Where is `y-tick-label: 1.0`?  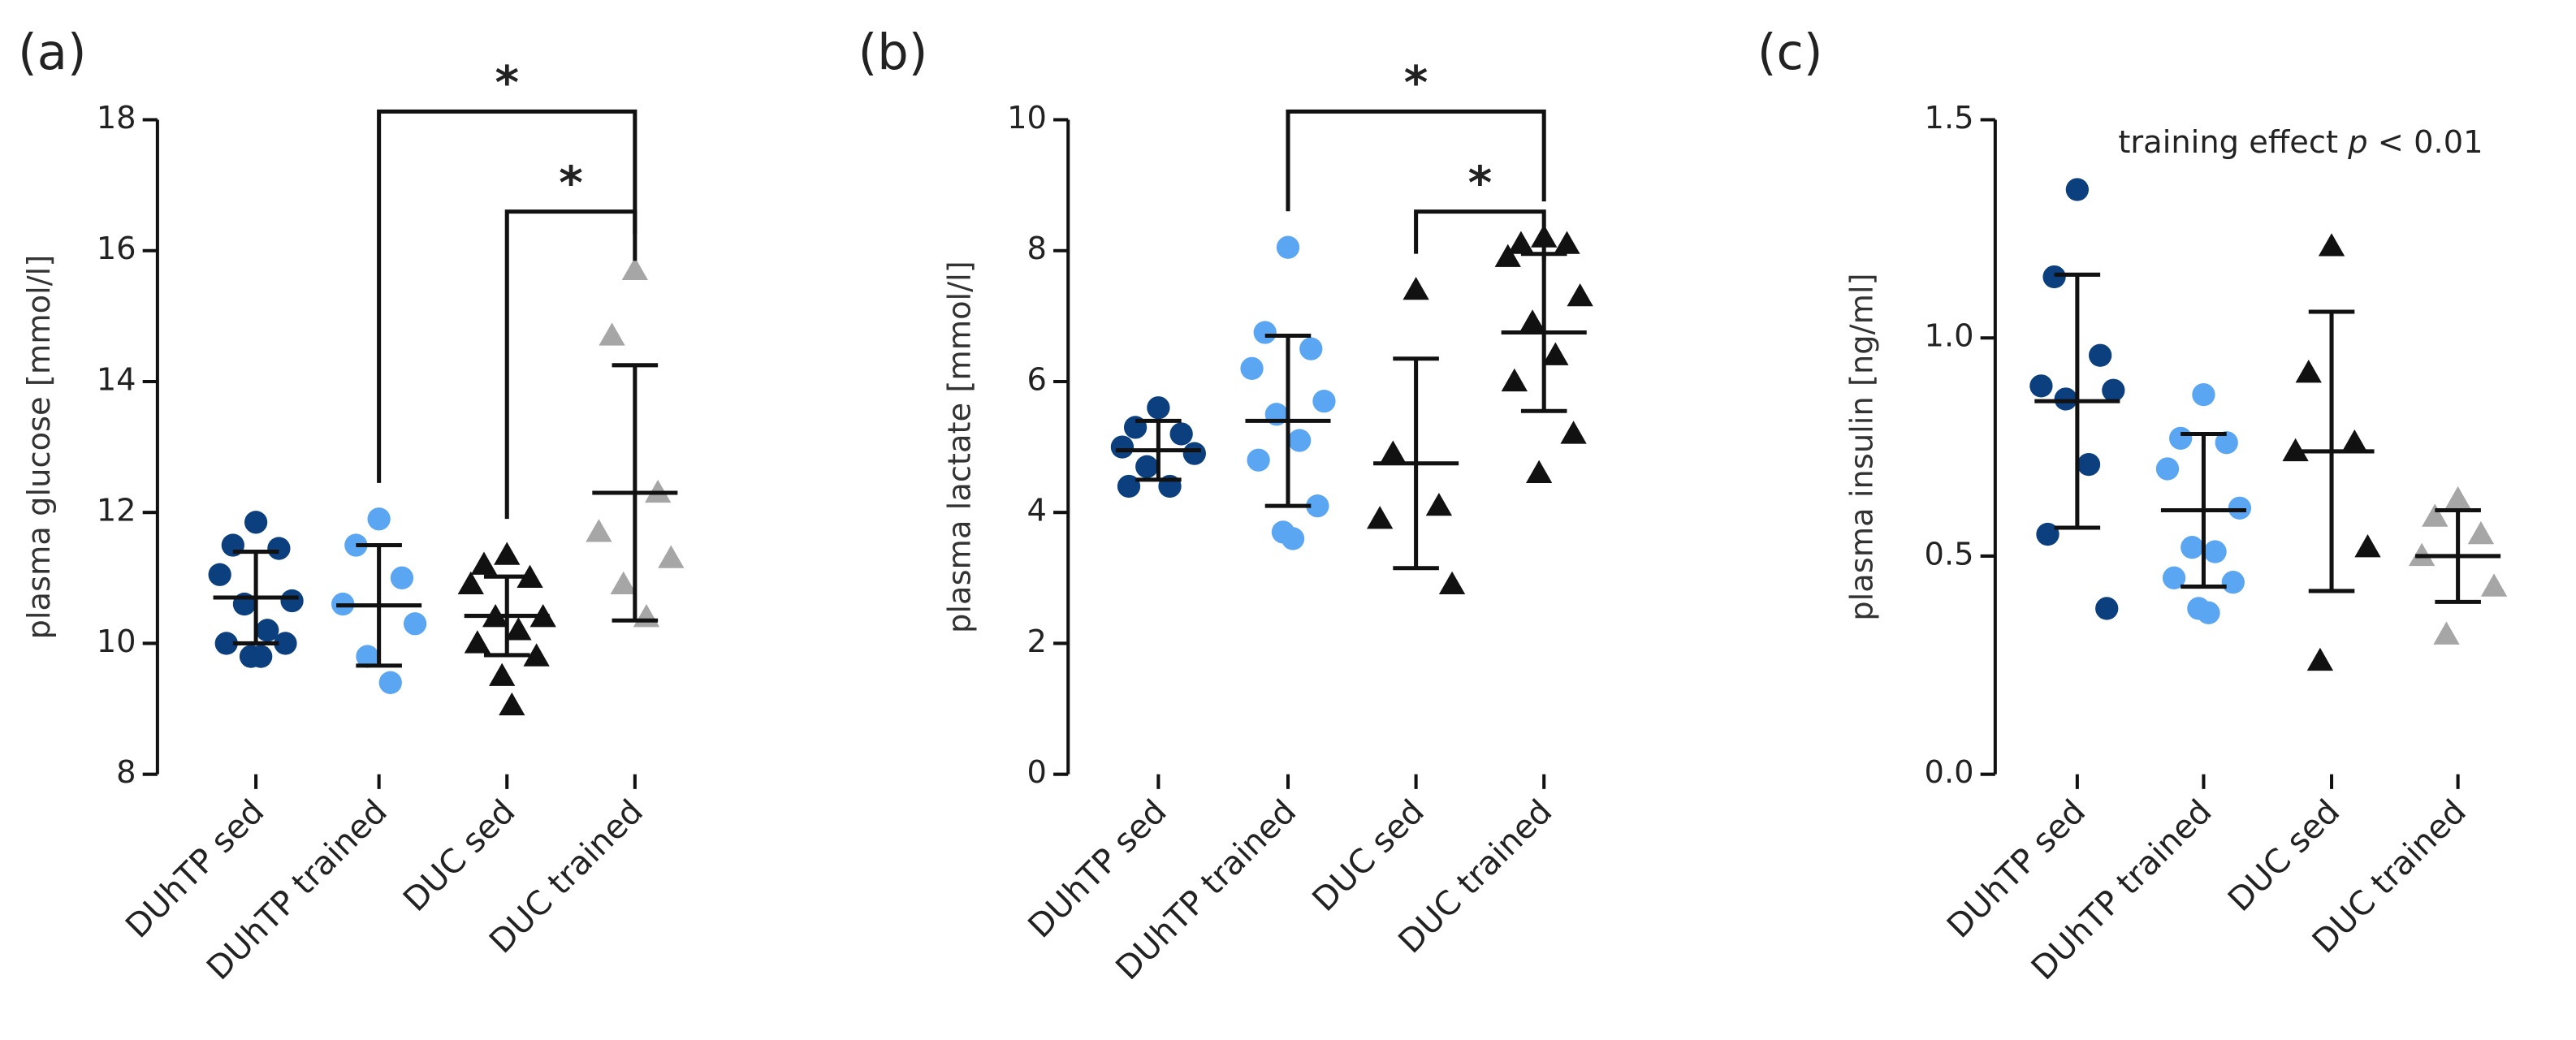
y-tick-label: 1.0 is located at coordinates (1950, 337).